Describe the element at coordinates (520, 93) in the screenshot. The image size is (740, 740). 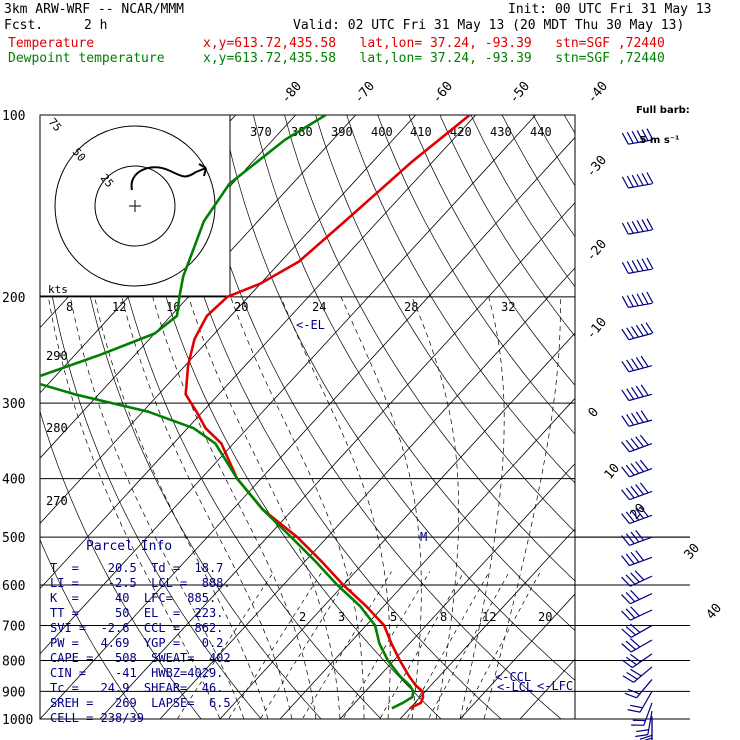
I see `isotherm-label: -50` at that location.